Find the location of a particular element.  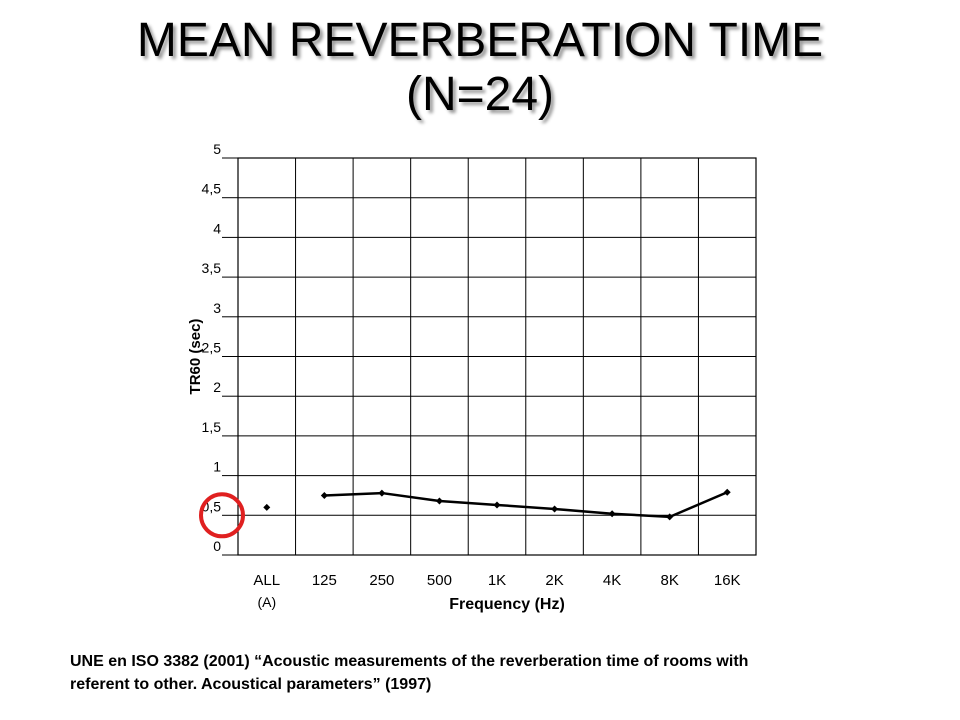

title-line-2: (N=24) is located at coordinates (480, 94).